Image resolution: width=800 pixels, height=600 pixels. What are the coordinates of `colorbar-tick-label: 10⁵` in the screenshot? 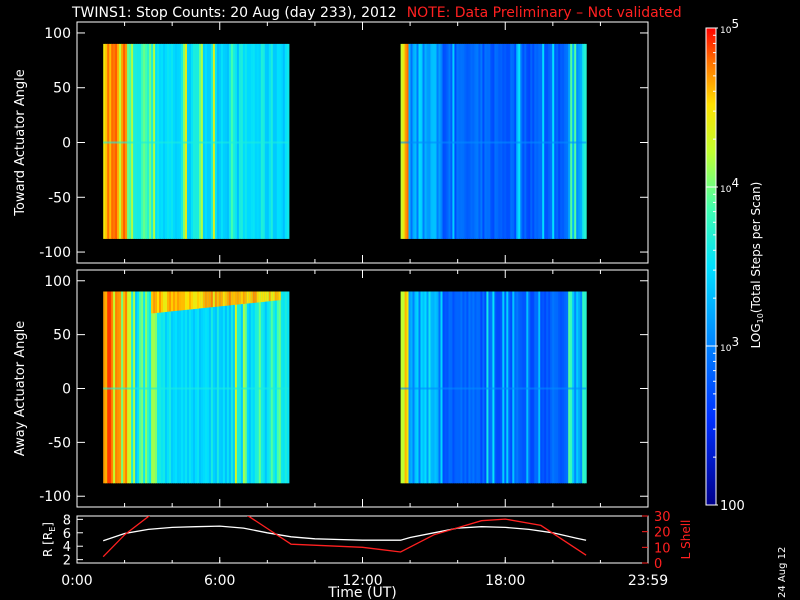 It's located at (729, 26).